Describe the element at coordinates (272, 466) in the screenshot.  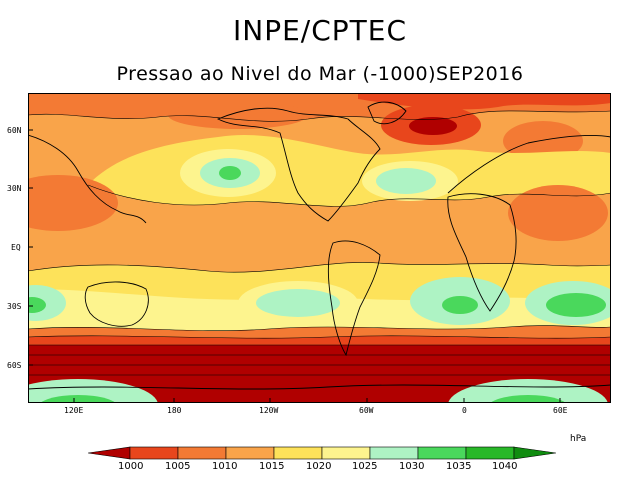
I see `colorbar-label-1015: 1015` at that location.